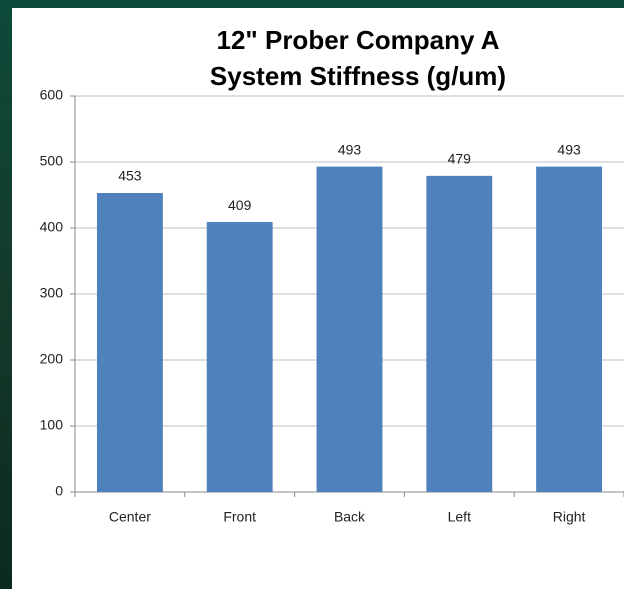 Image resolution: width=624 pixels, height=589 pixels. Describe the element at coordinates (358, 76) in the screenshot. I see `chart-title: System Stiffness (g/um)` at that location.